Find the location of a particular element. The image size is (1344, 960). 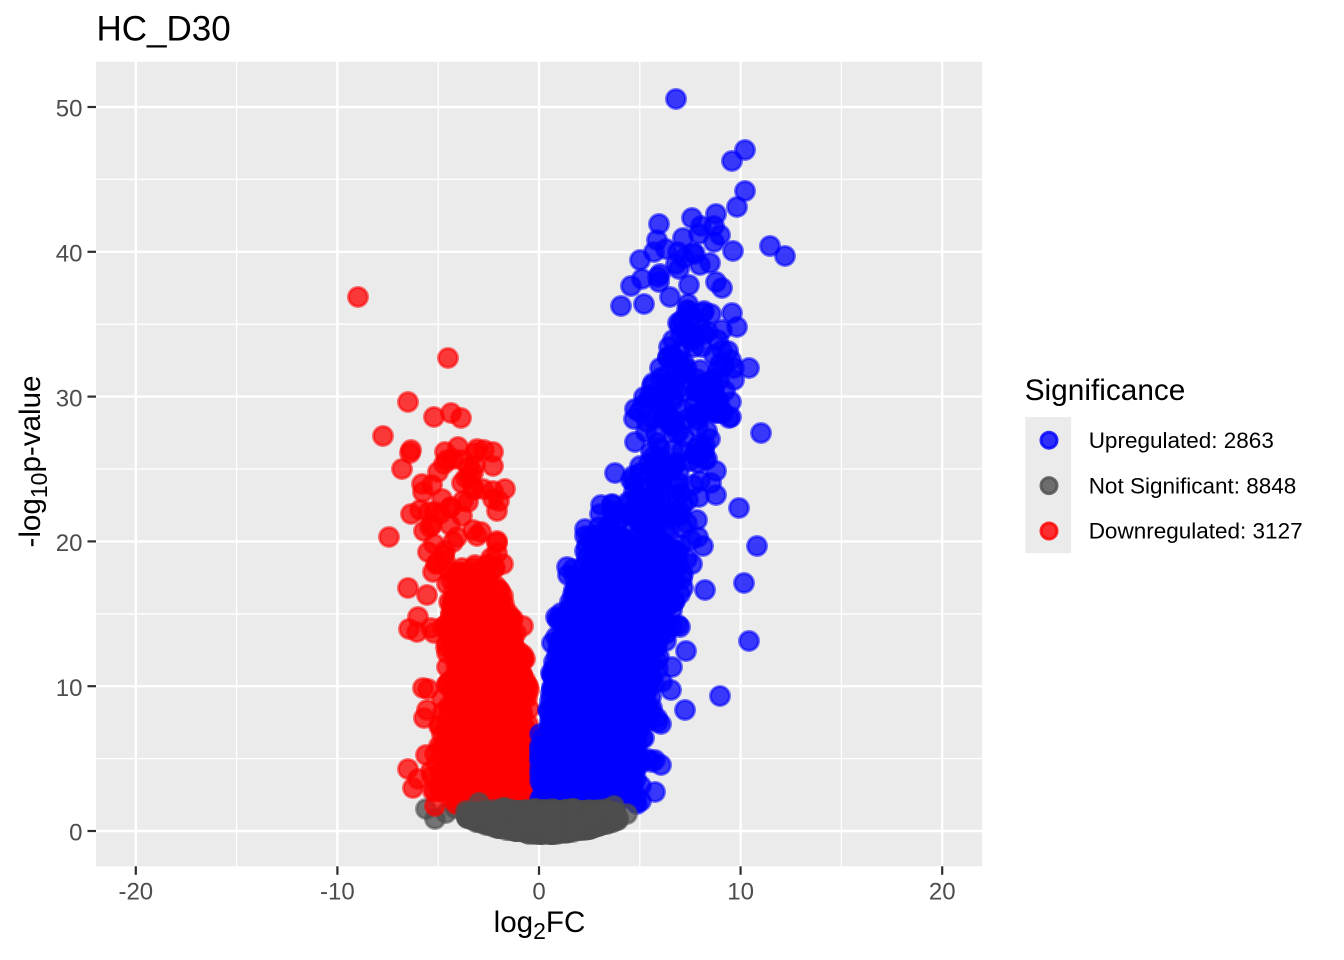

svg-text: 30 is located at coordinates (69, 398).